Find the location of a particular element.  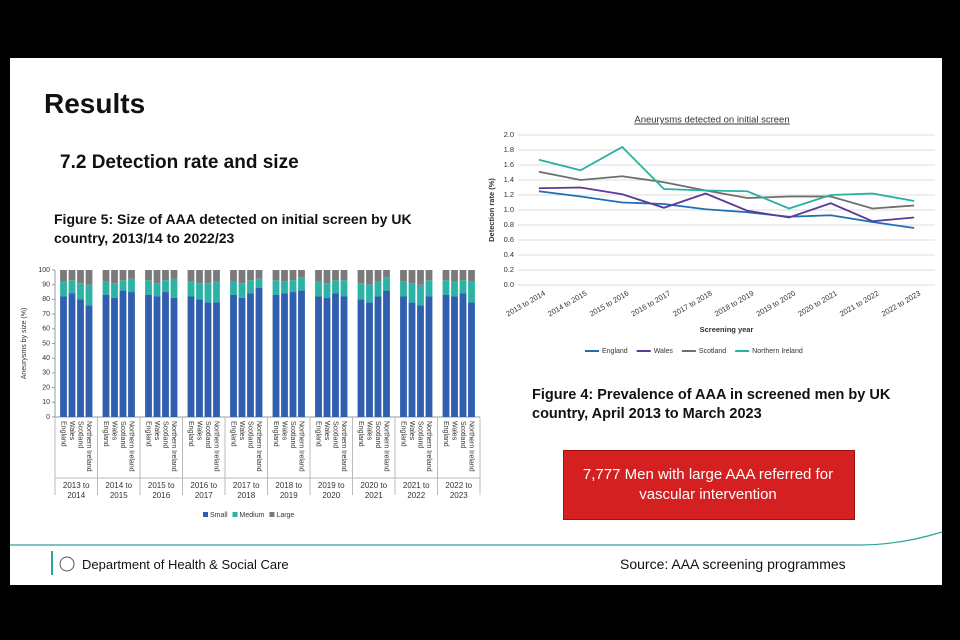

y-axis-label: Detection rate (%) is located at coordinates (491, 210).